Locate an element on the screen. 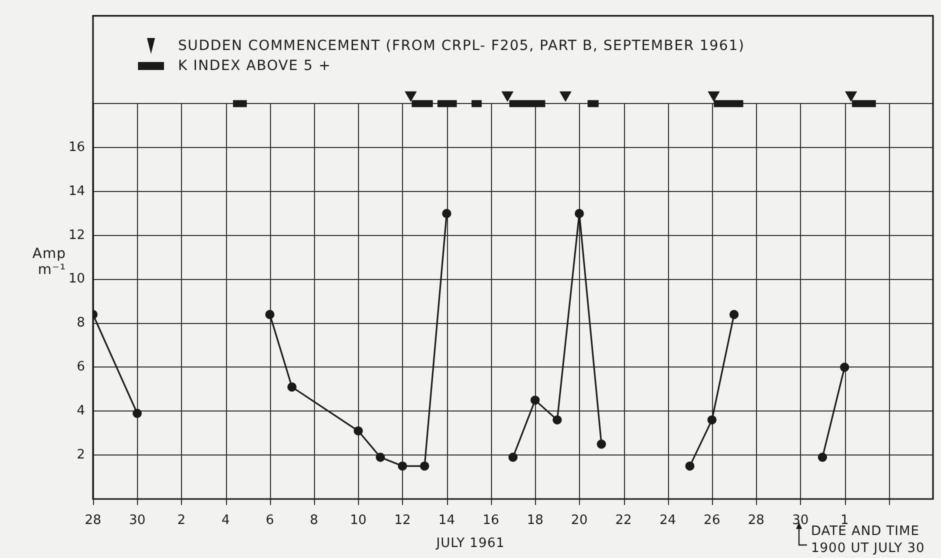  x-tick-label: 20 is located at coordinates (579, 520).